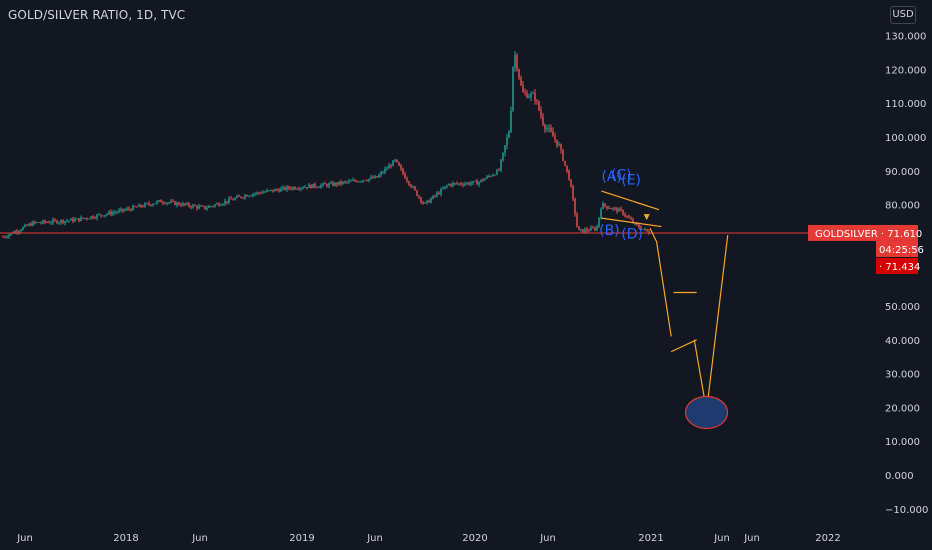 This screenshot has width=932, height=550. What do you see at coordinates (646, 217) in the screenshot?
I see `direction-marker` at bounding box center [646, 217].